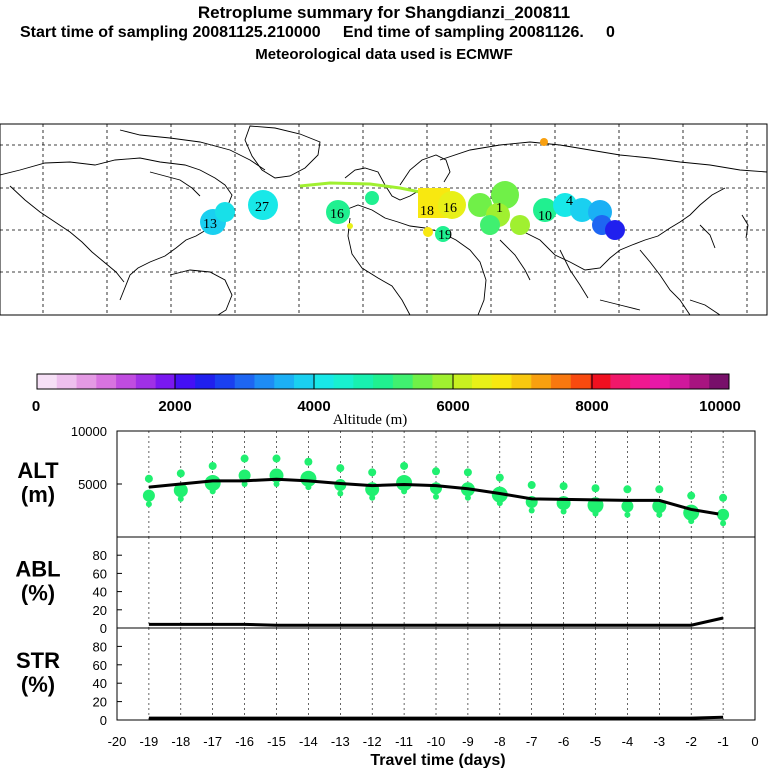 The image size is (768, 768). I want to click on map-labels: 13 27 18 16 1 10 19 16 4, so click(388, 218).